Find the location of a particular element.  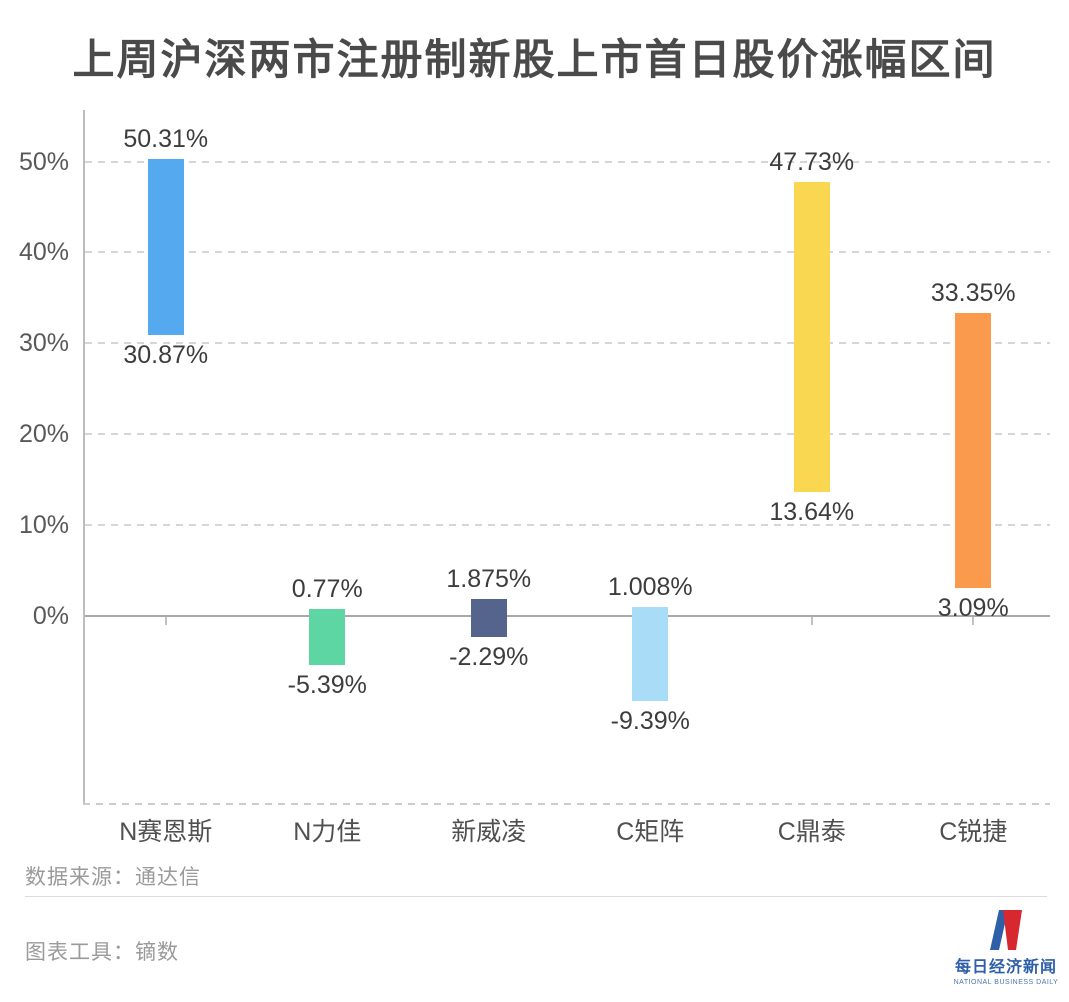

high-value-label: 0.77% is located at coordinates (327, 589).